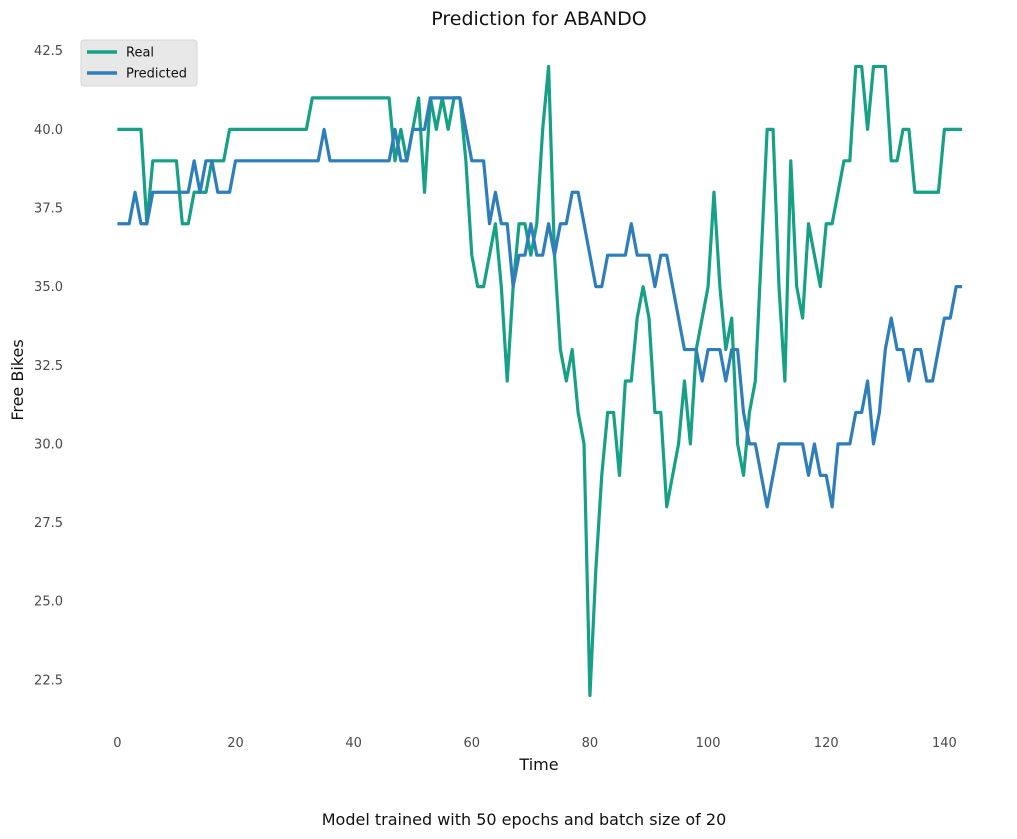 The height and width of the screenshot is (839, 1017). What do you see at coordinates (708, 743) in the screenshot?
I see `x-tick-label: 100` at bounding box center [708, 743].